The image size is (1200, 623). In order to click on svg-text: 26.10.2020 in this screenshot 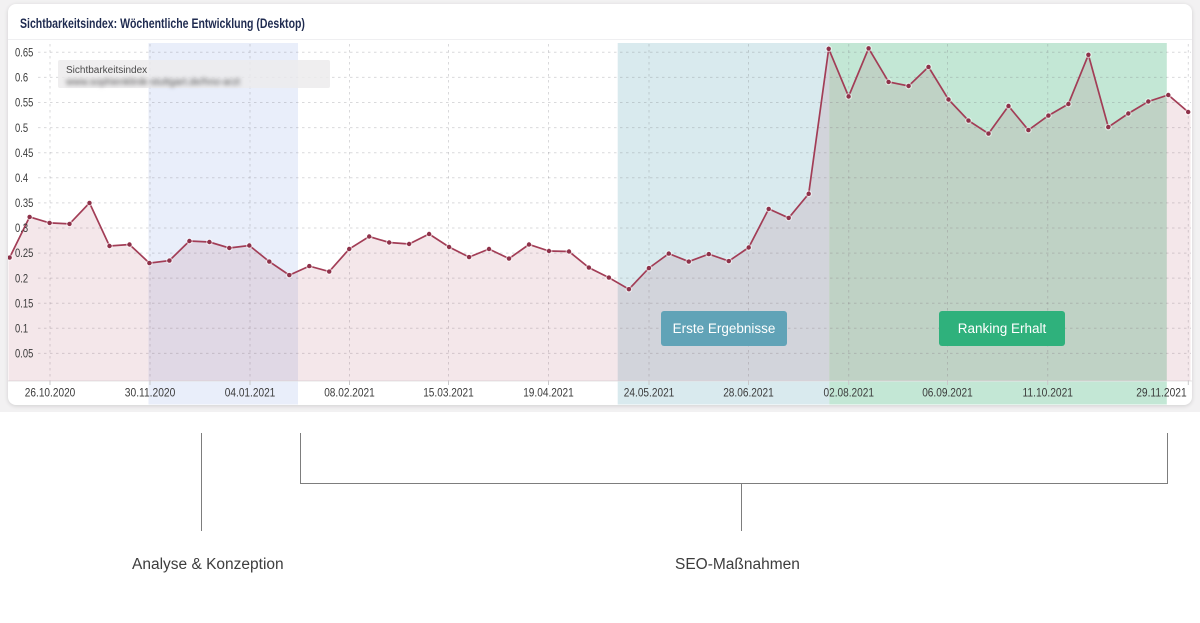, I will do `click(50, 393)`.